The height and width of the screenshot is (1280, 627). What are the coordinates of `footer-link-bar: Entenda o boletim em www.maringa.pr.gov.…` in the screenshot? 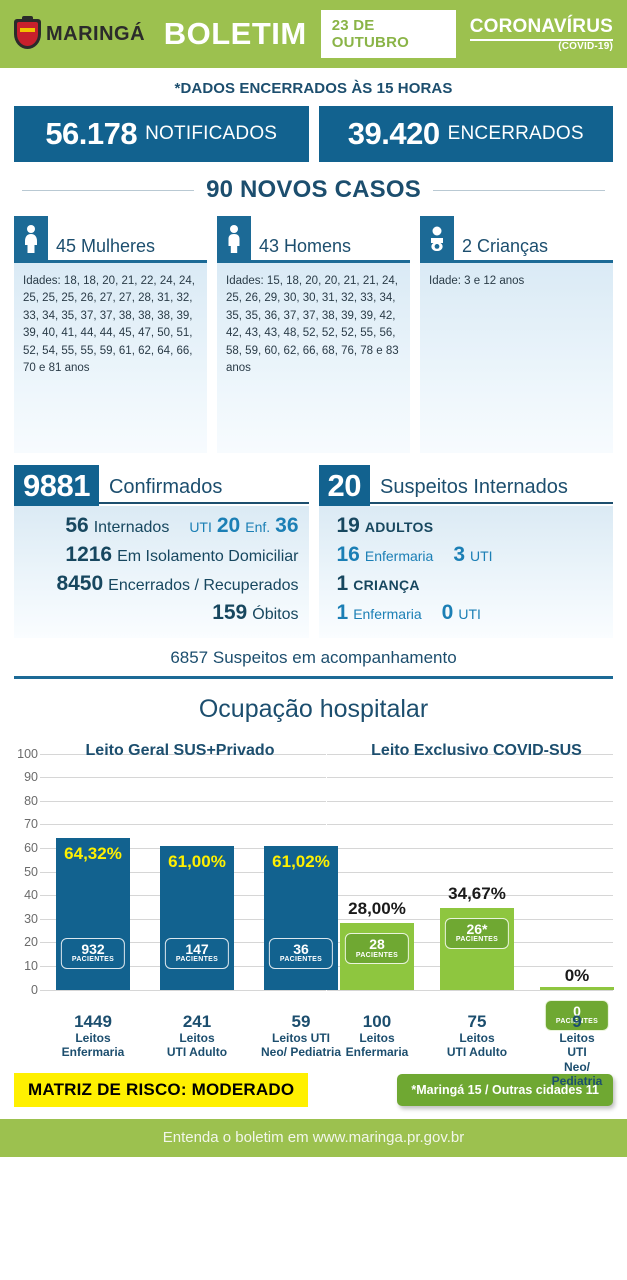 It's located at (313, 1137).